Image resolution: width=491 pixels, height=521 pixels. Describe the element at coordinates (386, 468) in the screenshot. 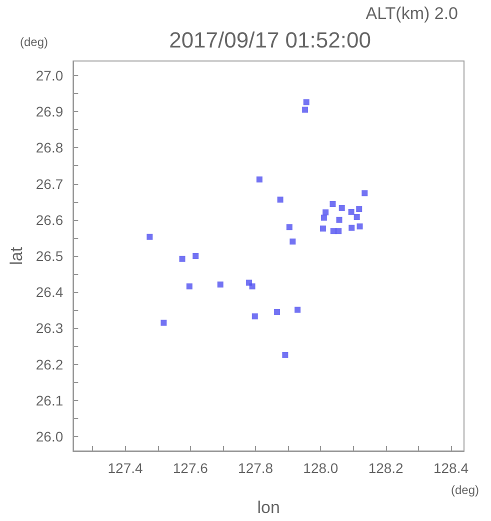

I see `x-tick-label: 128.2` at that location.